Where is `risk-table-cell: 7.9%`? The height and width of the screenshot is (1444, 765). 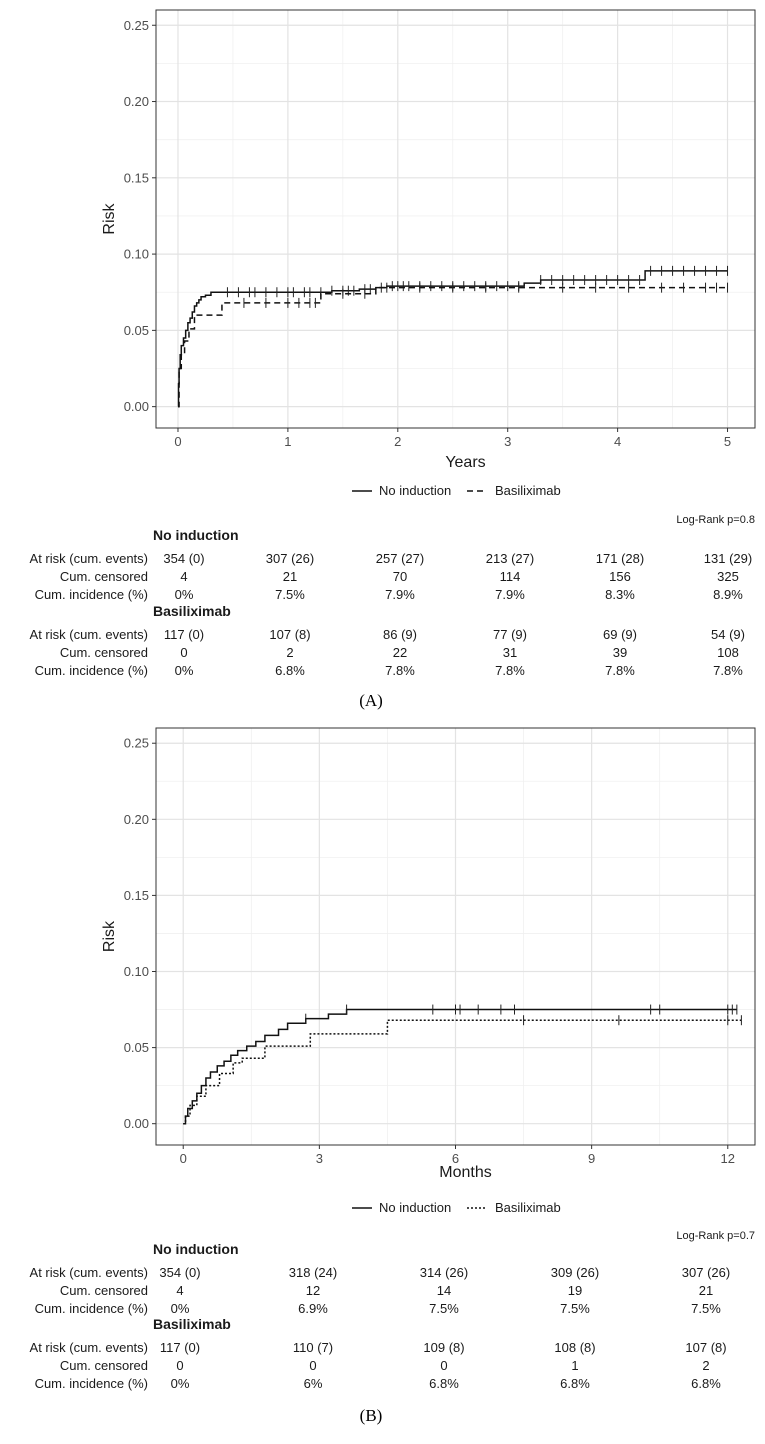 risk-table-cell: 7.9% is located at coordinates (510, 594).